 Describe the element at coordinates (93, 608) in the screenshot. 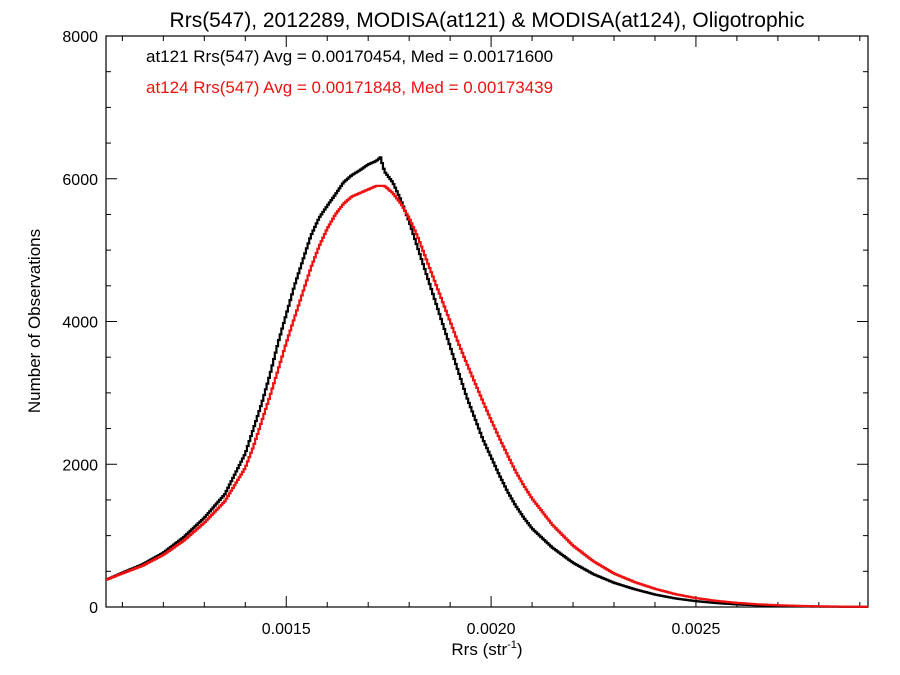

I see `y-tick-label: 0` at that location.